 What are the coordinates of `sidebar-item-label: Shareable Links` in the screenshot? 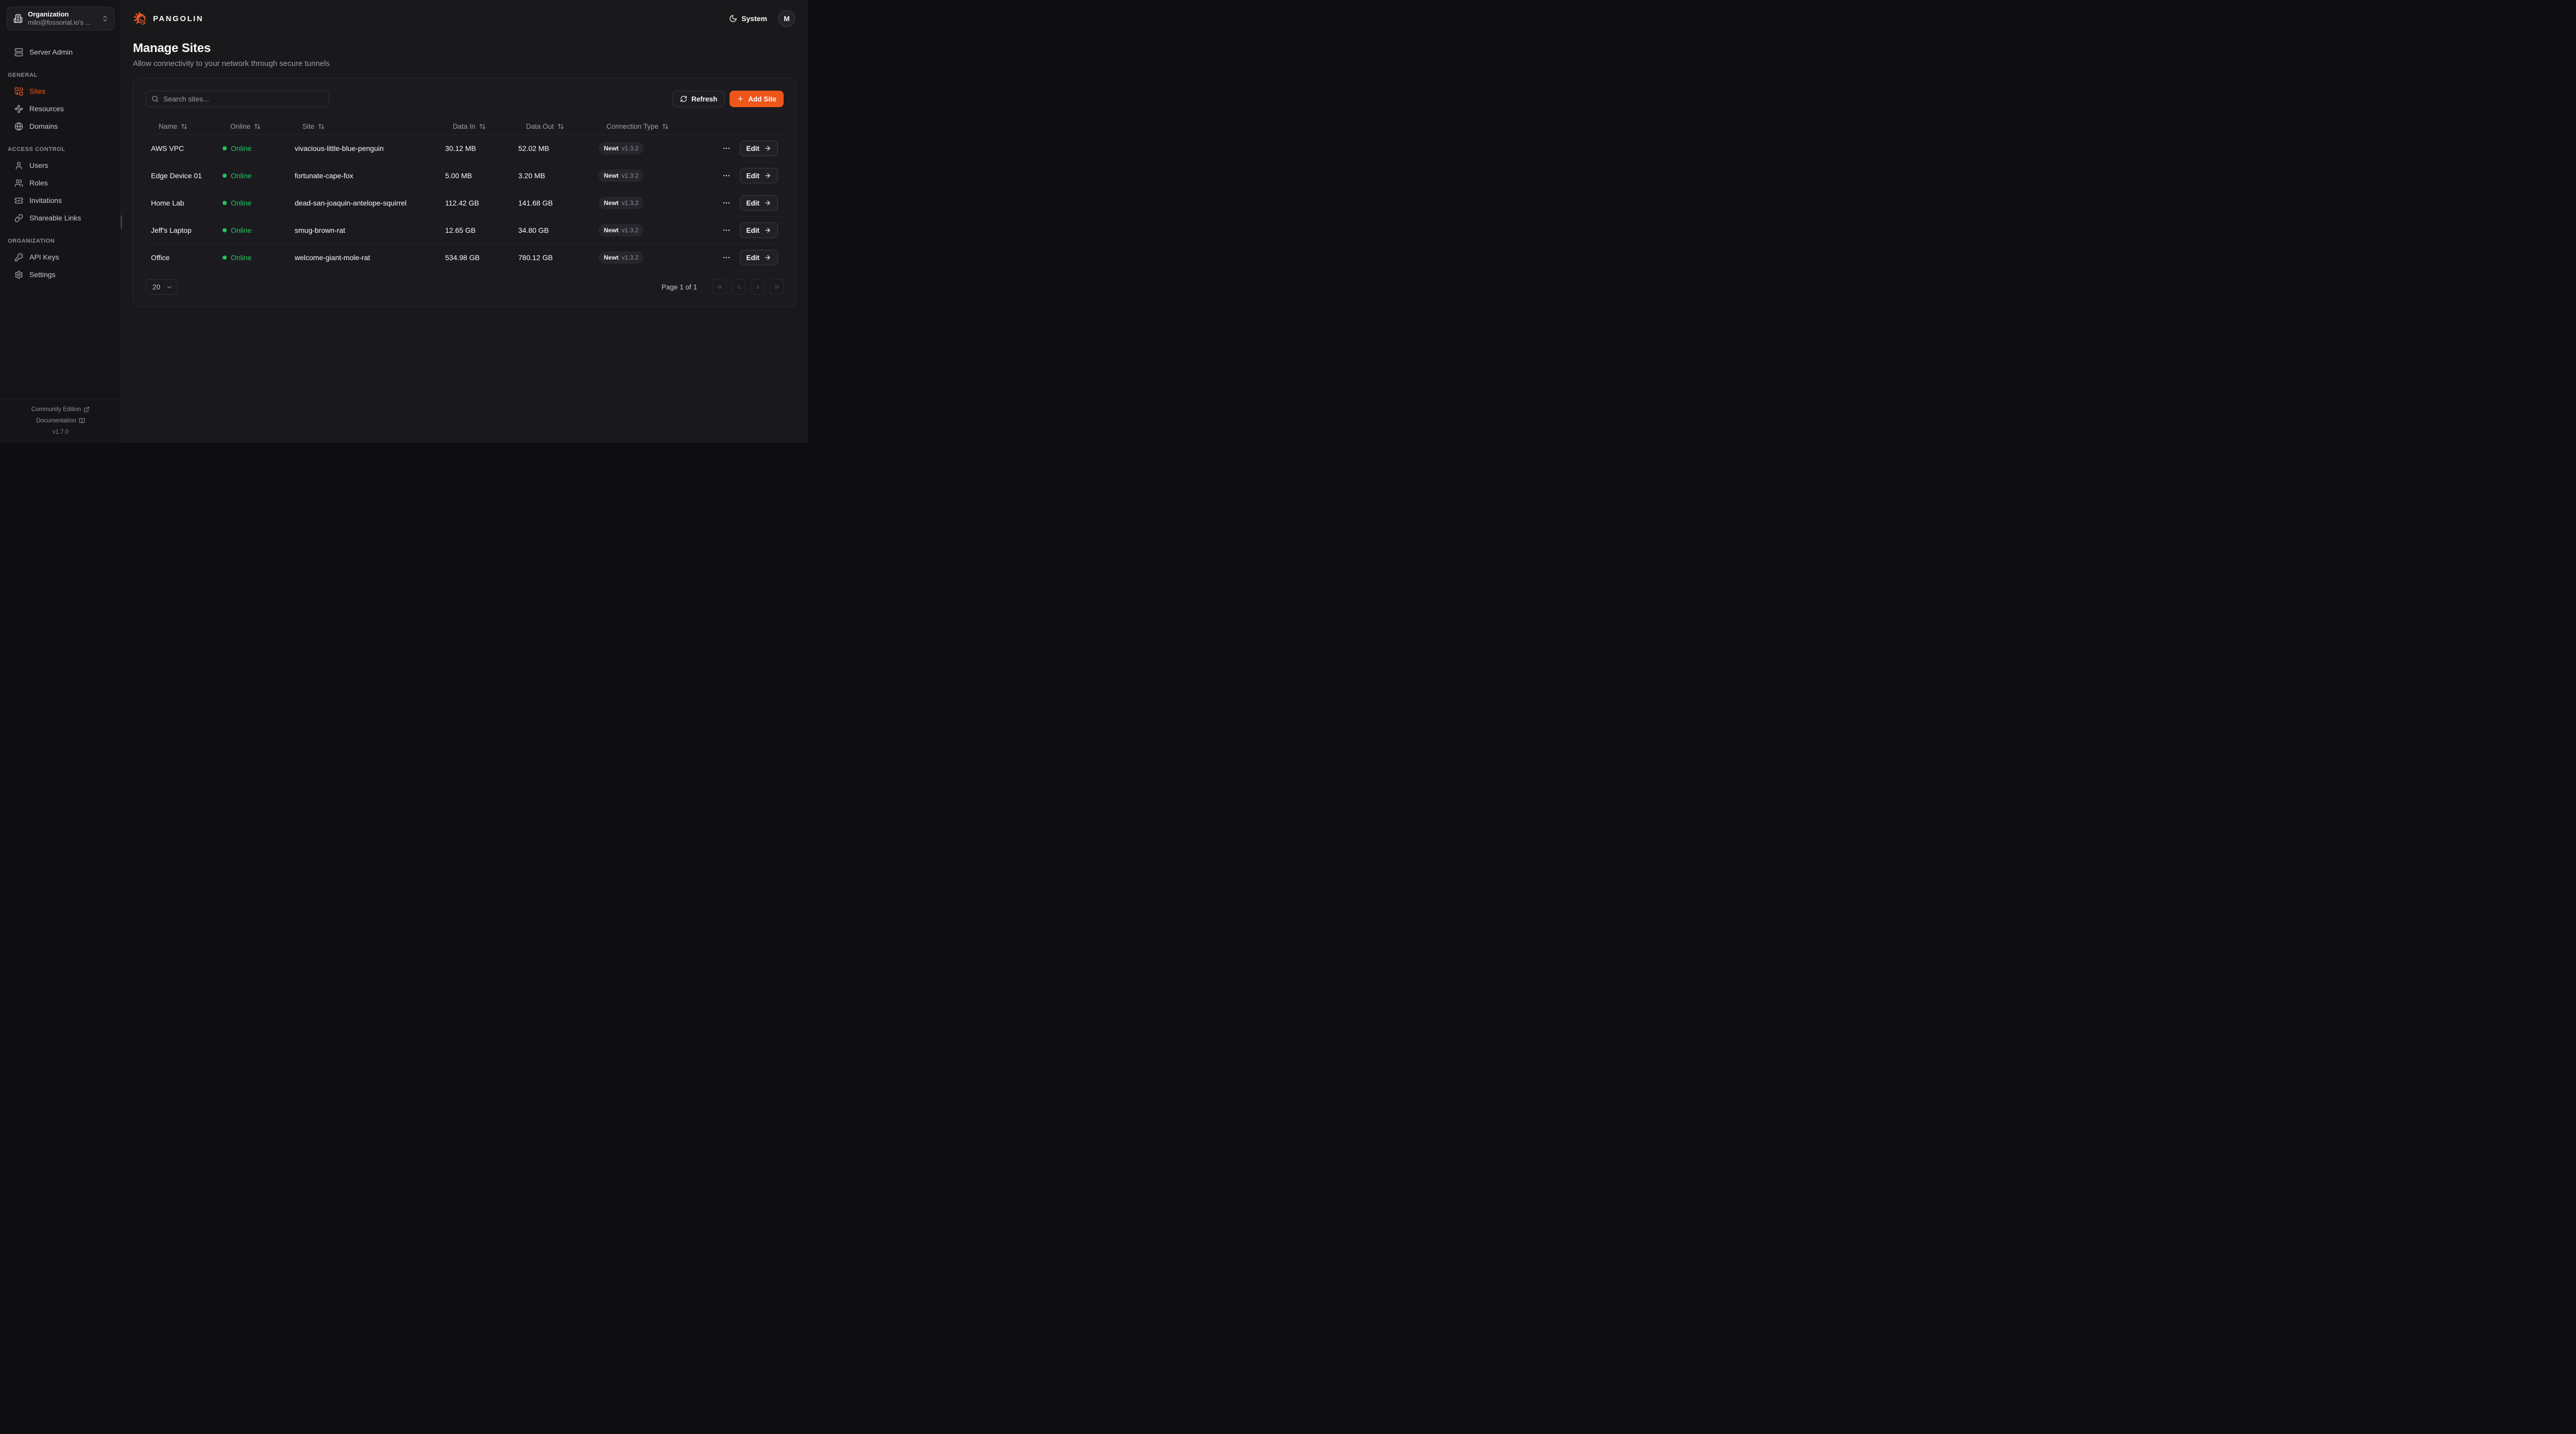 It's located at (55, 218).